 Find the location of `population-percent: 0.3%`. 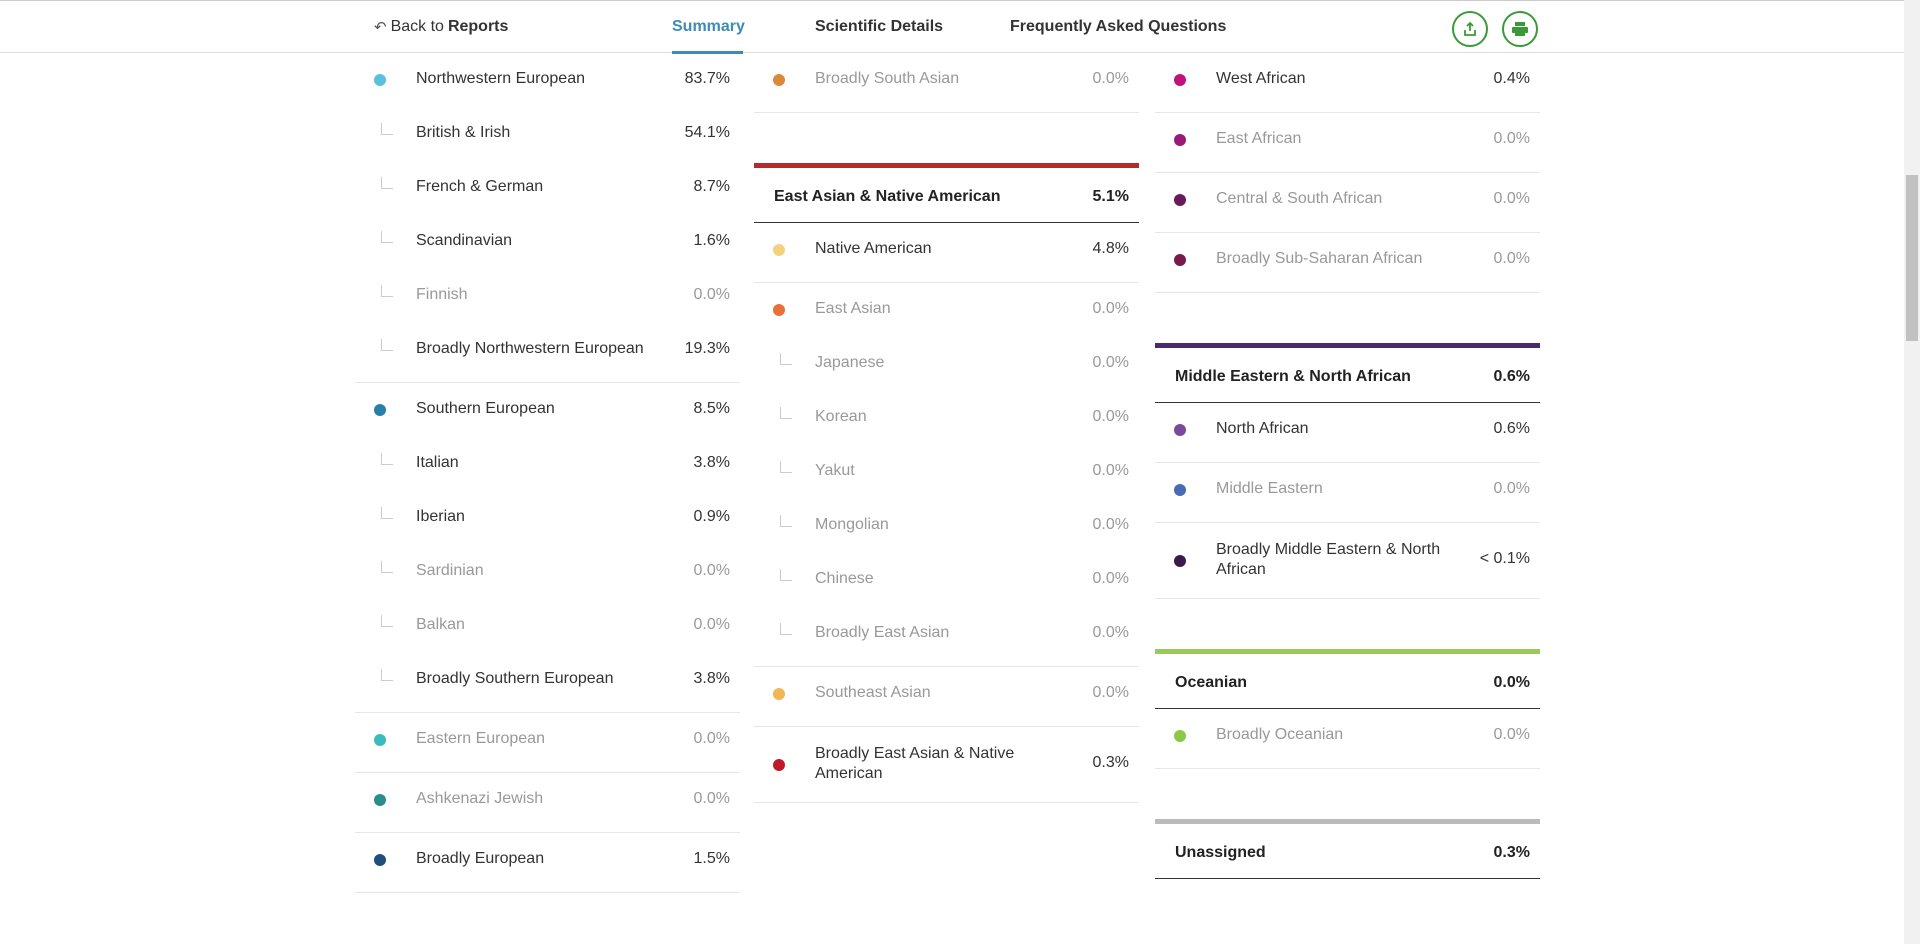

population-percent: 0.3% is located at coordinates (1110, 762).